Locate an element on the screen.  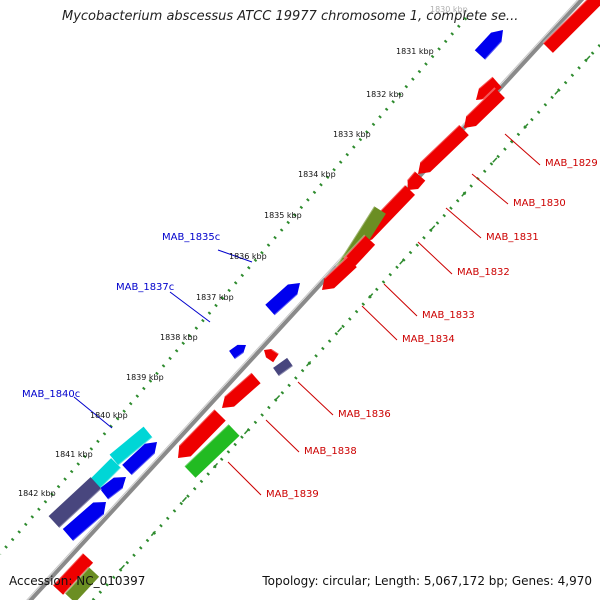
kbp-tick-label: 1838 kbp is located at coordinates (179, 337).